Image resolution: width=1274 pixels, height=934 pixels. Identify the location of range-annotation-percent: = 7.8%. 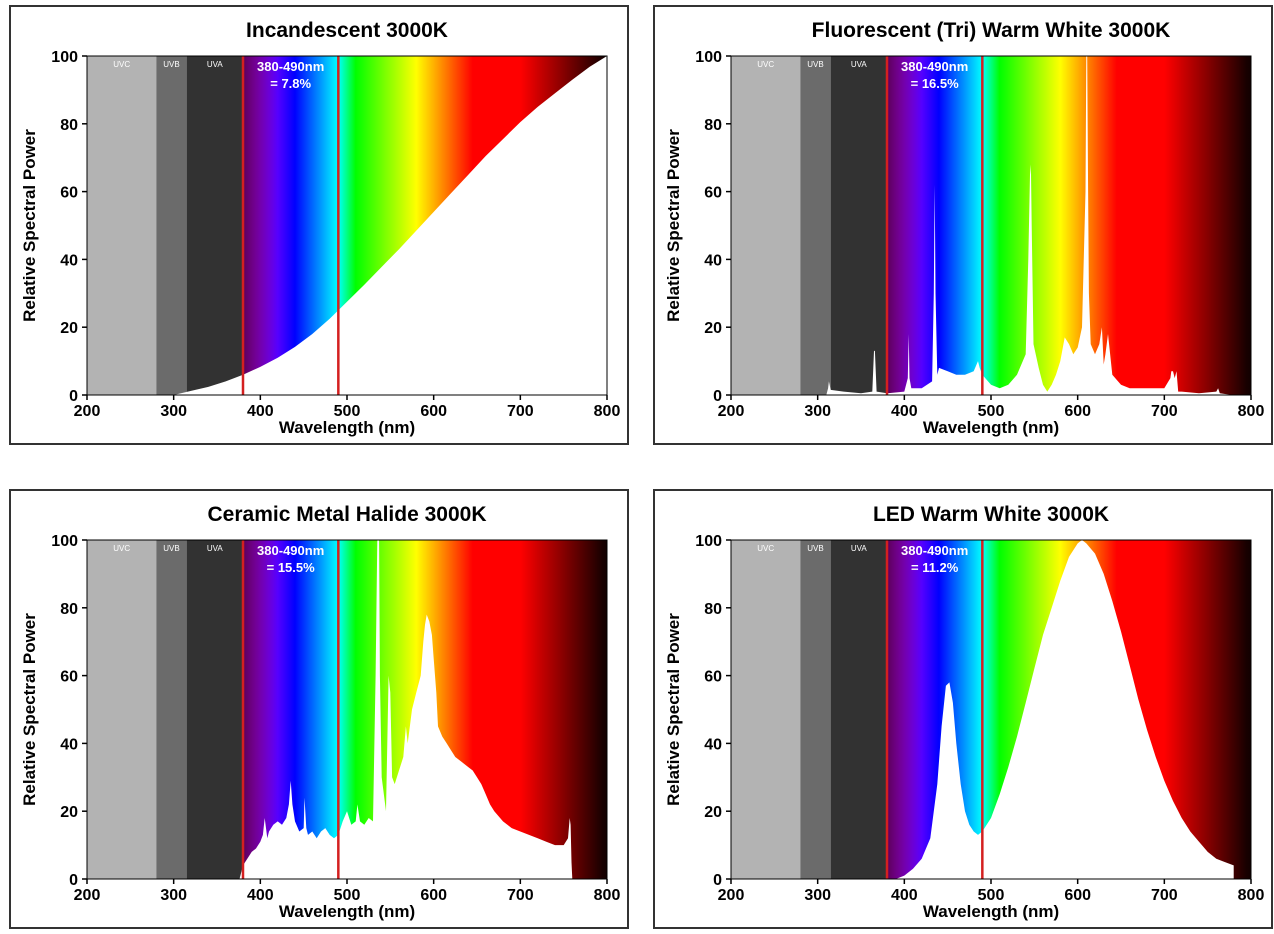
(290, 83).